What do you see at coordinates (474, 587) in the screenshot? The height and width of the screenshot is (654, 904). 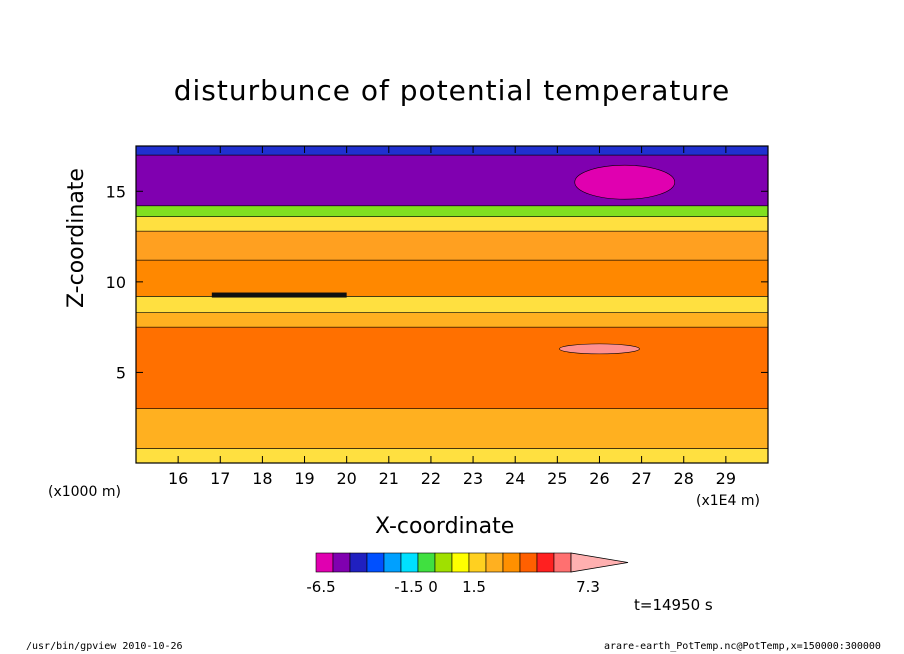 I see `colorbar-tick-label: 1.5` at bounding box center [474, 587].